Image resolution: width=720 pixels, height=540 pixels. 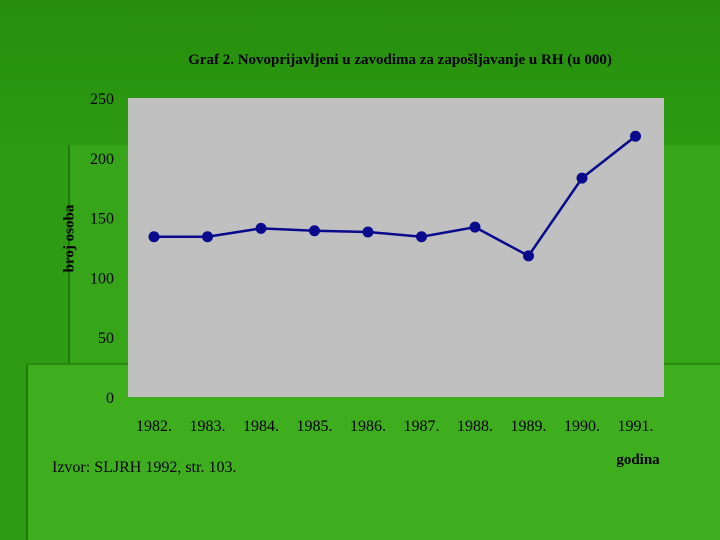 What do you see at coordinates (69, 255) in the screenshot?
I see `background-divider-vertical` at bounding box center [69, 255].